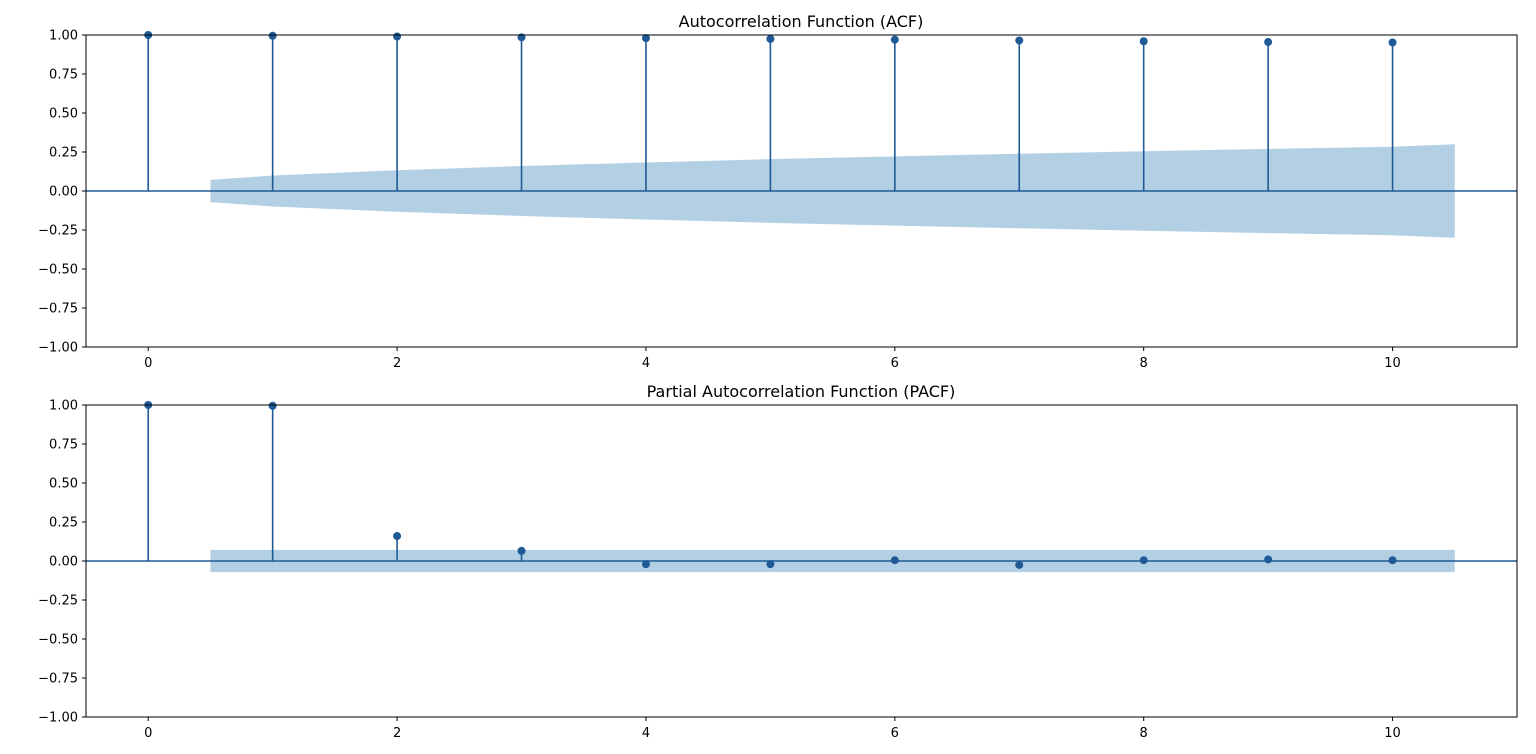 The image size is (1536, 754). Describe the element at coordinates (1144, 363) in the screenshot. I see `acf-x-tick-label: 8` at that location.